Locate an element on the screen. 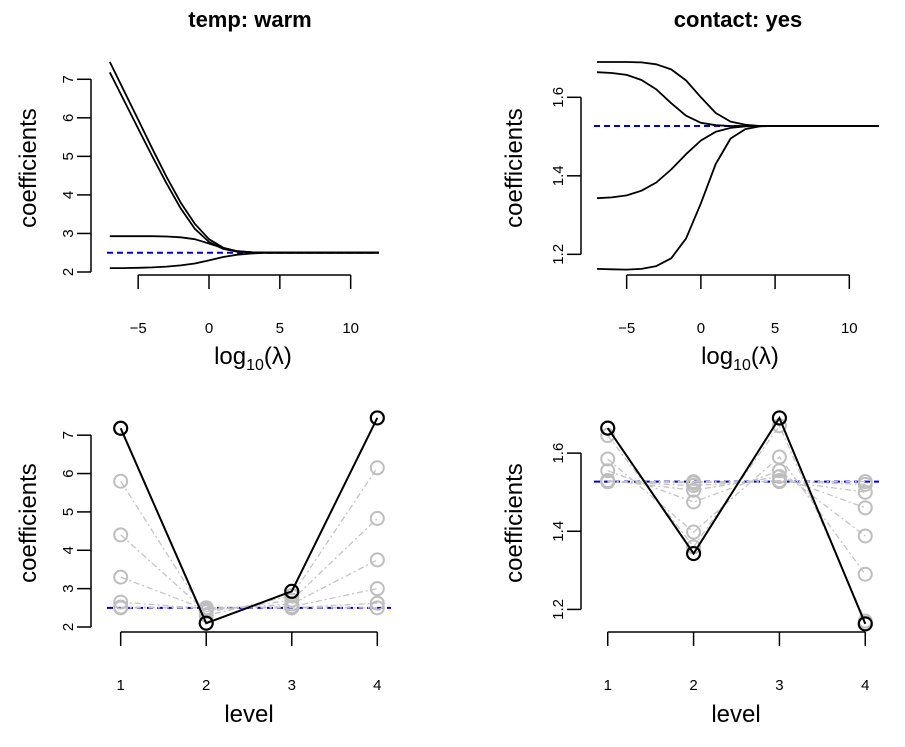 This screenshot has height=747, width=905. panel-title: temp: warm is located at coordinates (249, 19).